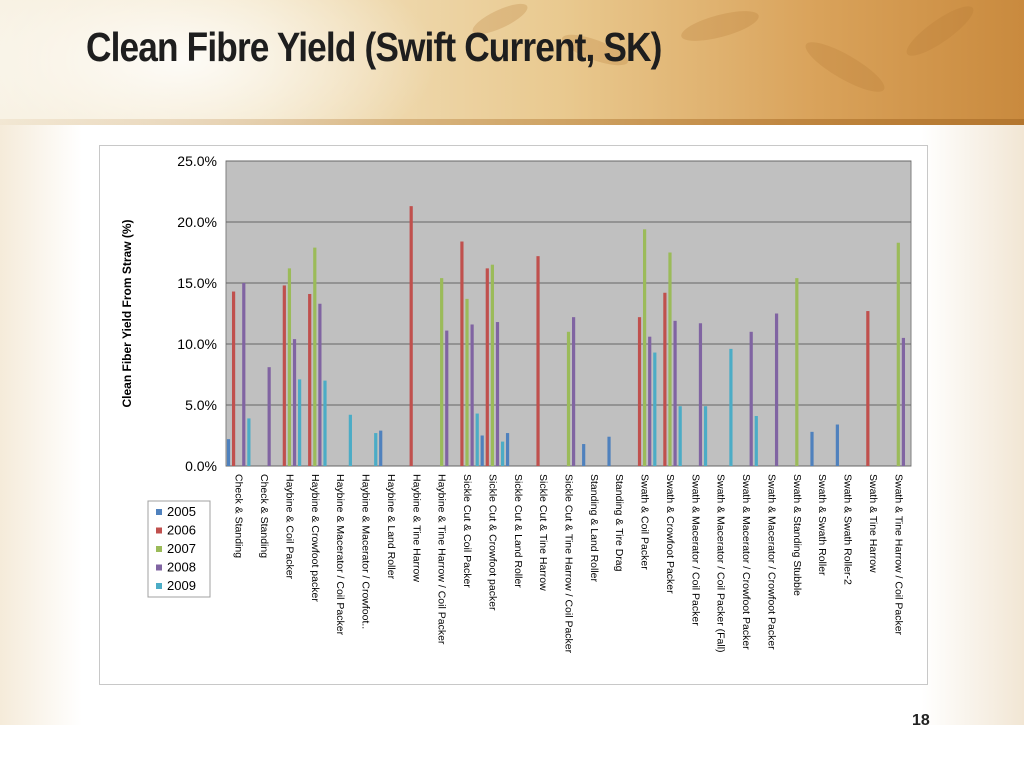 Image resolution: width=1024 pixels, height=768 pixels. What do you see at coordinates (771, 562) in the screenshot?
I see `x-tick-label: Swath & Macerator / Crowfoot Packer` at bounding box center [771, 562].